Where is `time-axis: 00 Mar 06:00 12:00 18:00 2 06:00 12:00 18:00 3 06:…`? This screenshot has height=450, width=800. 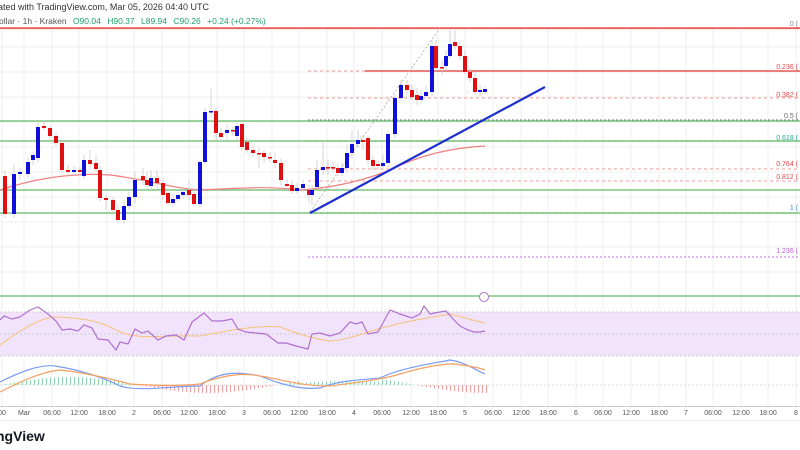
time-axis: 00 Mar 06:00 12:00 18:00 2 06:00 12:00 18:00 3 06:… is located at coordinates (400, 415).